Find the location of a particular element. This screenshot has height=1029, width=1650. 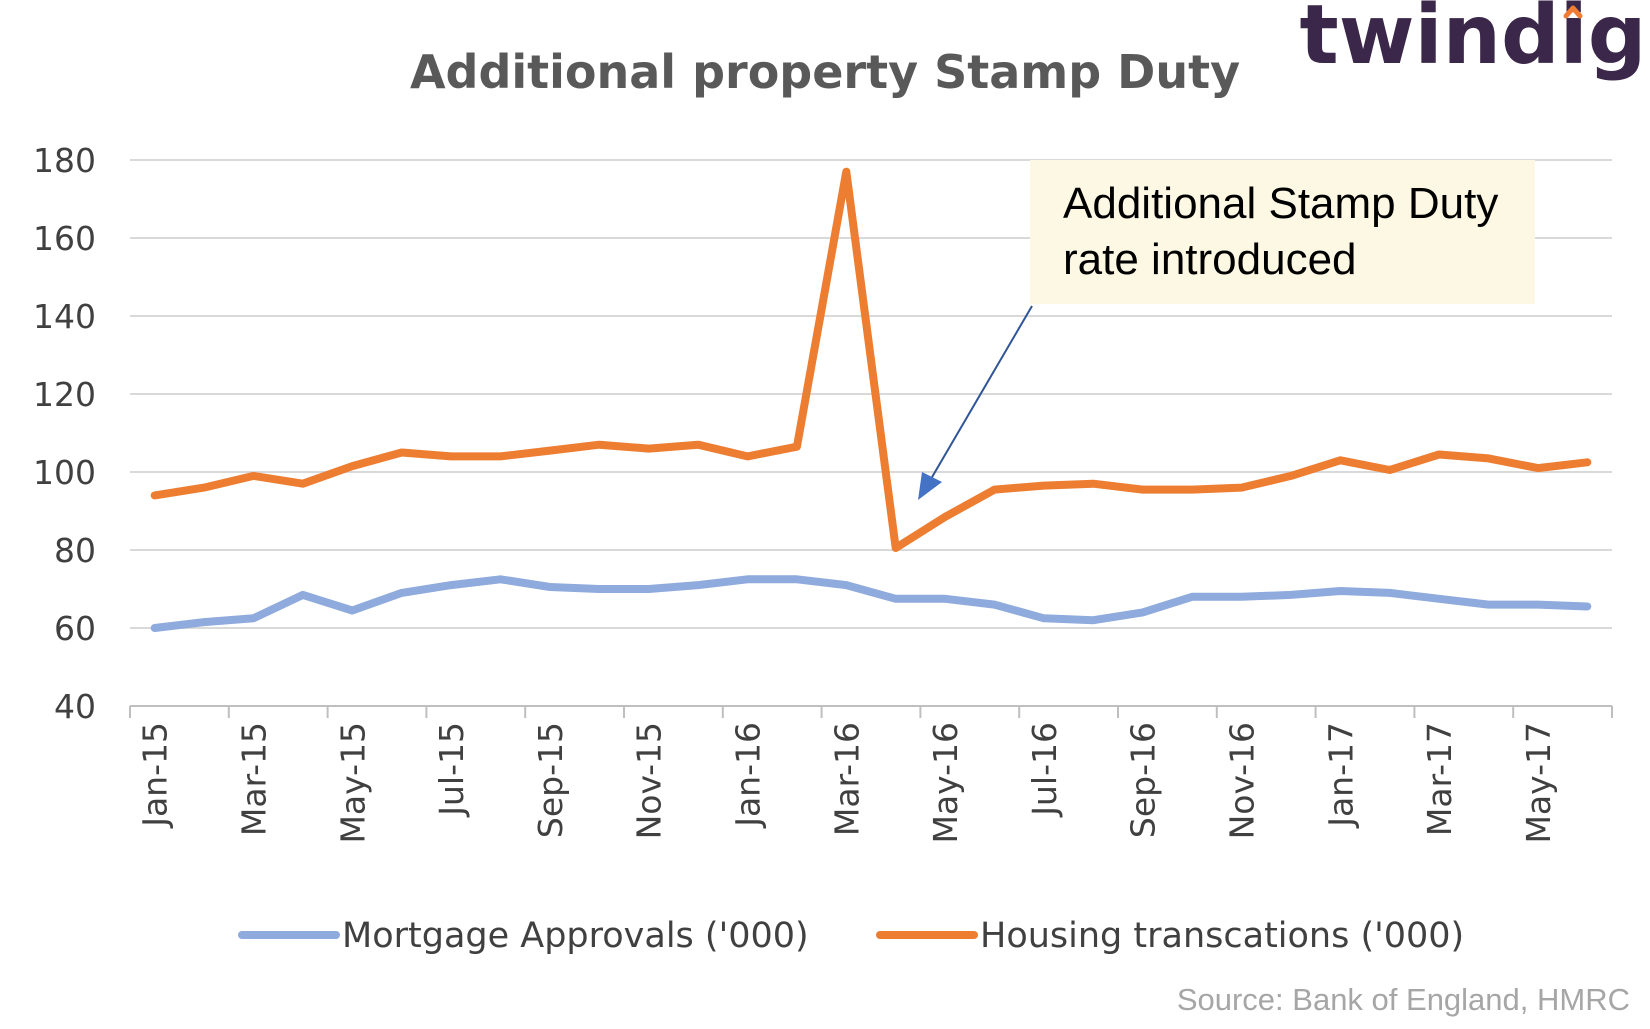

legend-label-2: Housing transcations ('000) is located at coordinates (1222, 936).